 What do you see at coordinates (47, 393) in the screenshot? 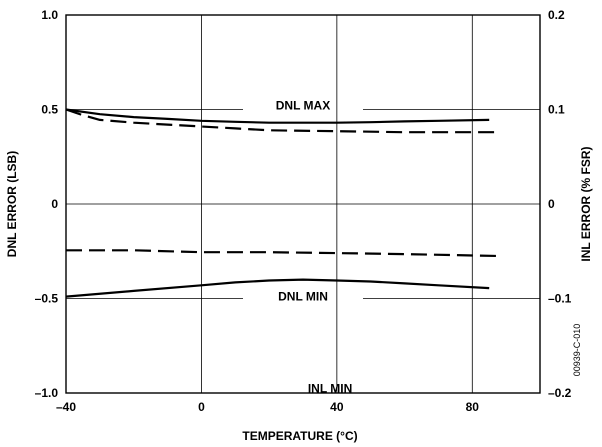
I see `y-tick-label: –1.0` at bounding box center [47, 393].